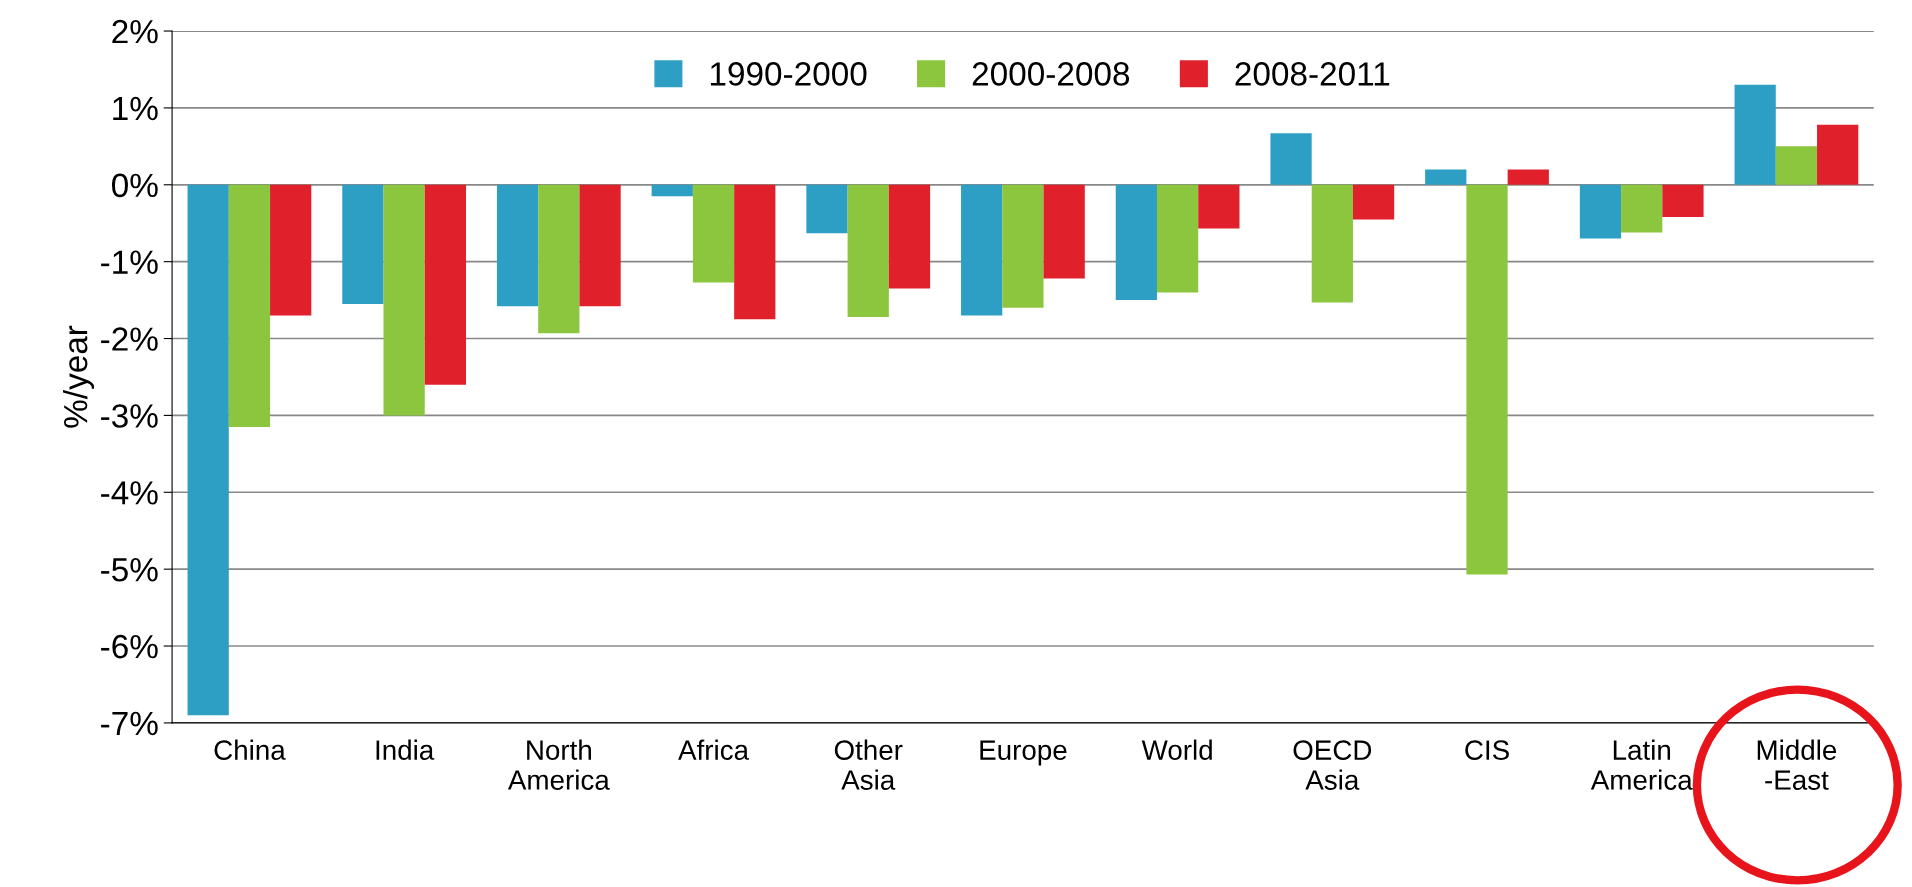 Image resolution: width=1912 pixels, height=887 pixels. I want to click on y-tick-label: 1%, so click(135, 108).